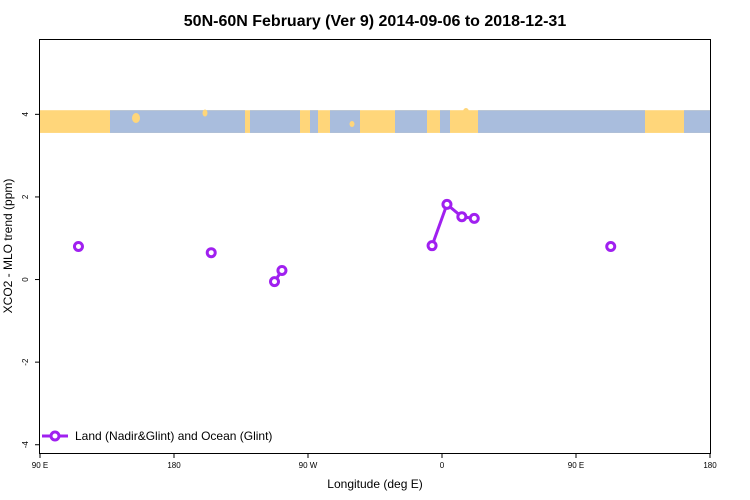  I want to click on legend: Land (Nadir&Glint) and Ocean (Glint), so click(157, 436).